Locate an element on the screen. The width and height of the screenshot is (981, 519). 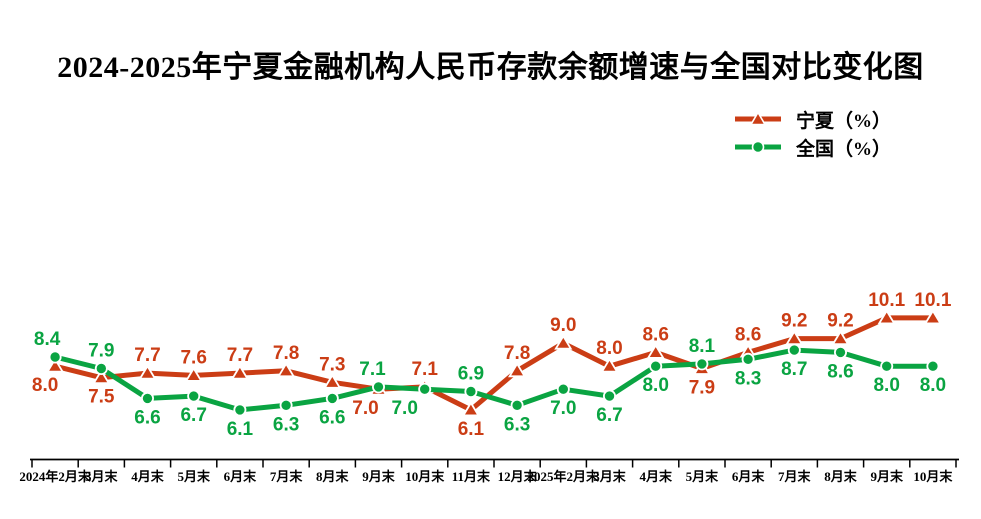
legend-item-ningxia: 宁夏（%） is located at coordinates (812, 119).